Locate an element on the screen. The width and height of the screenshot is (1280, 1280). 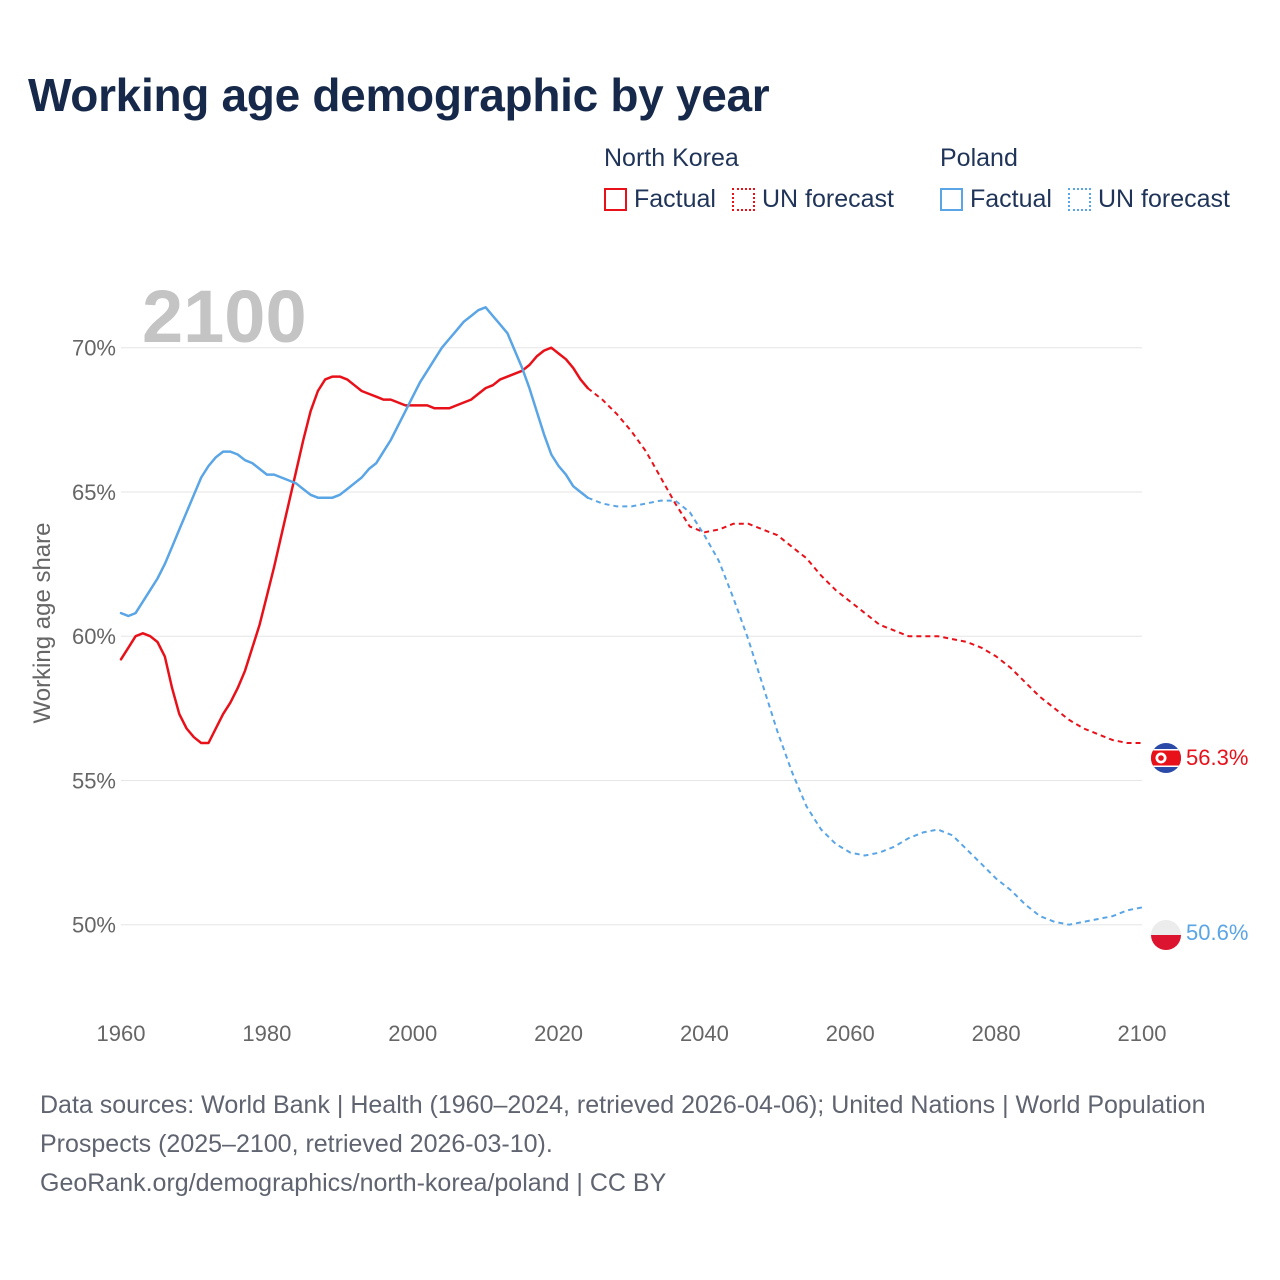
y-tick-label: 70% is located at coordinates (94, 348).